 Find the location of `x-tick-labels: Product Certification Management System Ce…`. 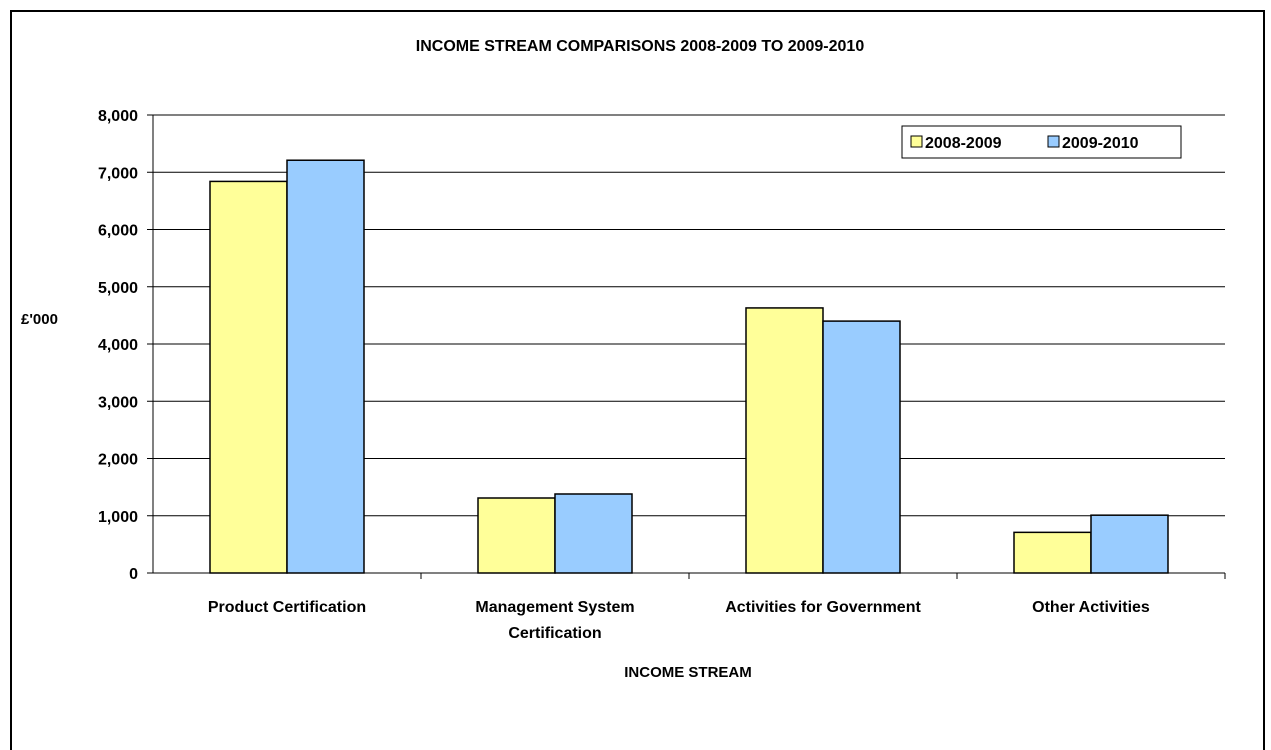

x-tick-labels: Product Certification Management System Ce… is located at coordinates (679, 620).